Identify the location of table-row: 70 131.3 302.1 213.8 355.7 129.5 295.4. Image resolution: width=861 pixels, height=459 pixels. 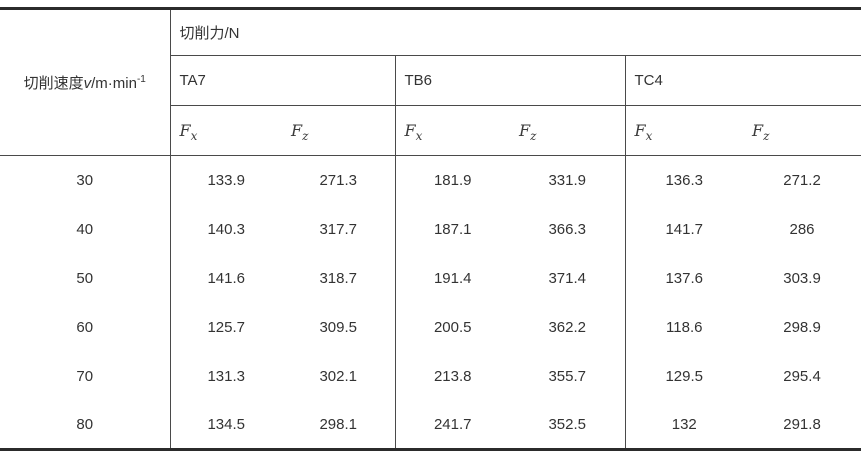
(430, 376).